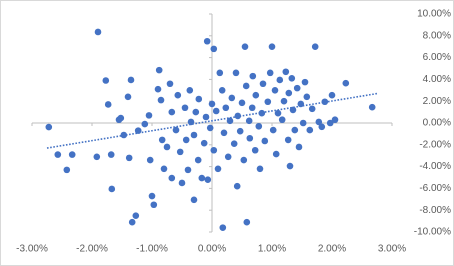 The height and width of the screenshot is (266, 454). I want to click on y-tick-label: -6.00%, so click(435, 188).